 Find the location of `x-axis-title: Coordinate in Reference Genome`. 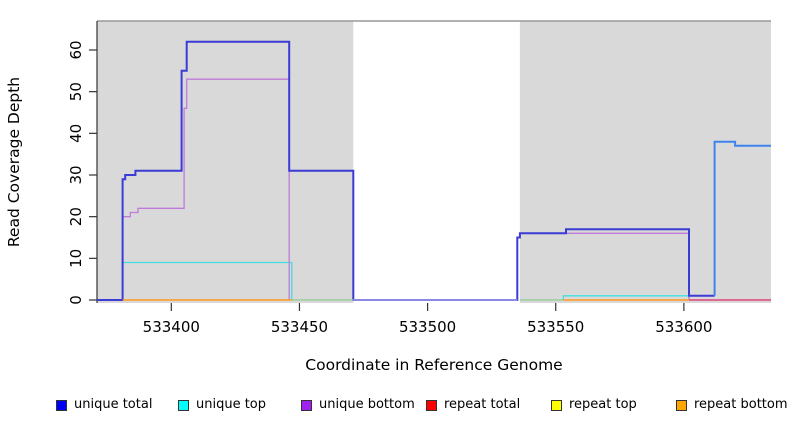

x-axis-title: Coordinate in Reference Genome is located at coordinates (433, 365).